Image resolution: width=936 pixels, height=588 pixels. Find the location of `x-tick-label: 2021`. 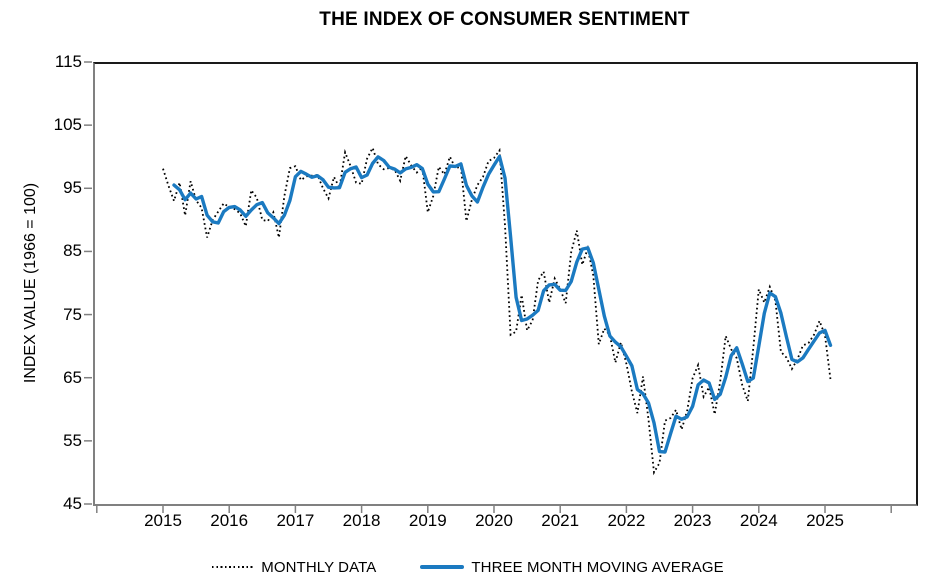

x-tick-label: 2021 is located at coordinates (560, 520).